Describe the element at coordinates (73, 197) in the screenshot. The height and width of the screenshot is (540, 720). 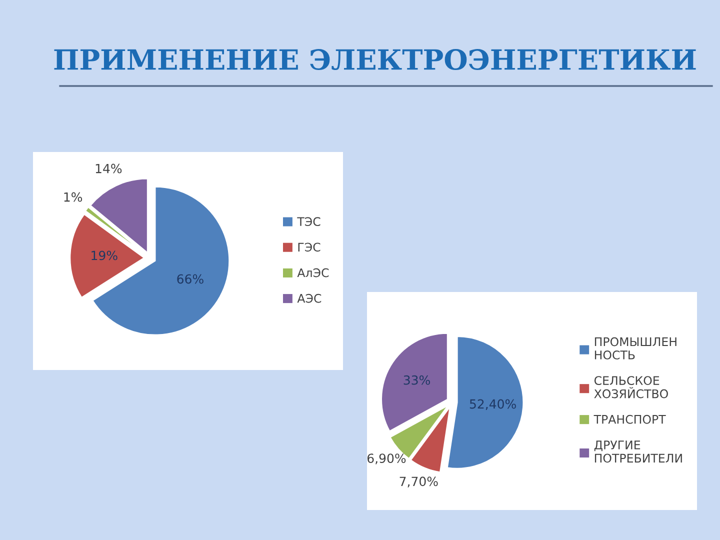
I see `data-label: 1%` at that location.